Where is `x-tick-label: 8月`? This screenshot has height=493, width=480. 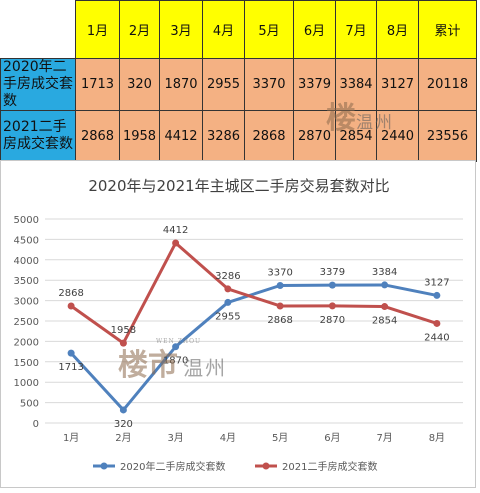 x-tick-label: 8月 is located at coordinates (437, 438).